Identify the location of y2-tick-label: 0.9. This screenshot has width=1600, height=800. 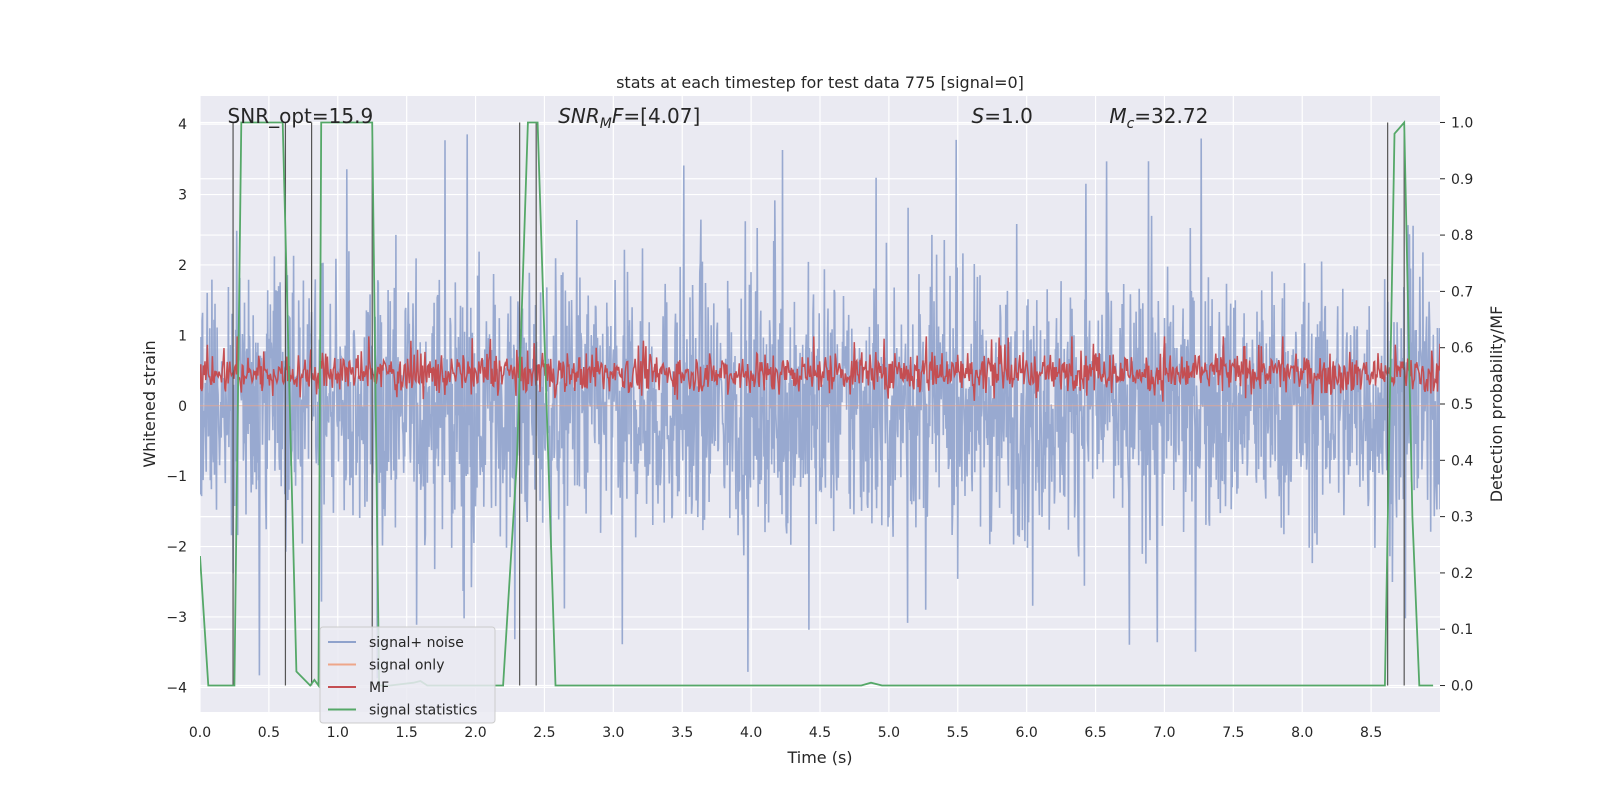
(1462, 180).